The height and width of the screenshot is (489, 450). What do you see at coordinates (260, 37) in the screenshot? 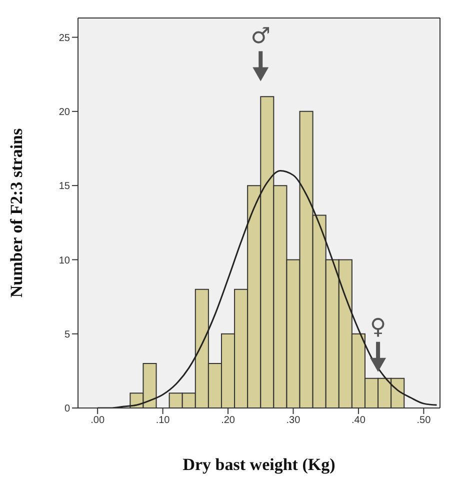
I see `annotation: ♂` at bounding box center [260, 37].